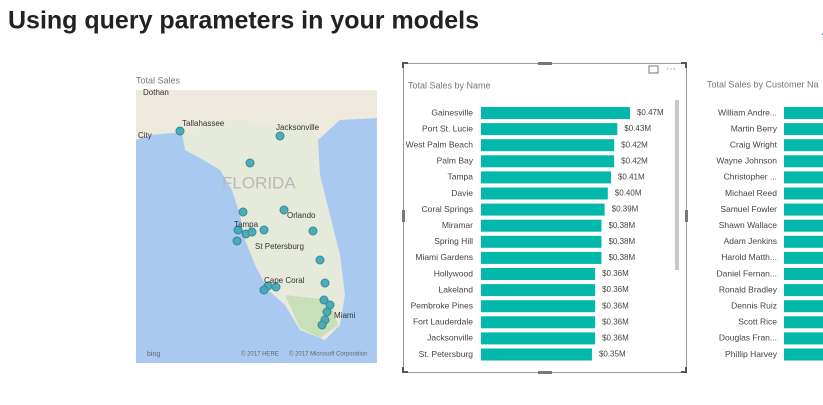  Describe the element at coordinates (328, 354) in the screenshot. I see `map-credit: © 2017 Microsoft Corporation` at that location.